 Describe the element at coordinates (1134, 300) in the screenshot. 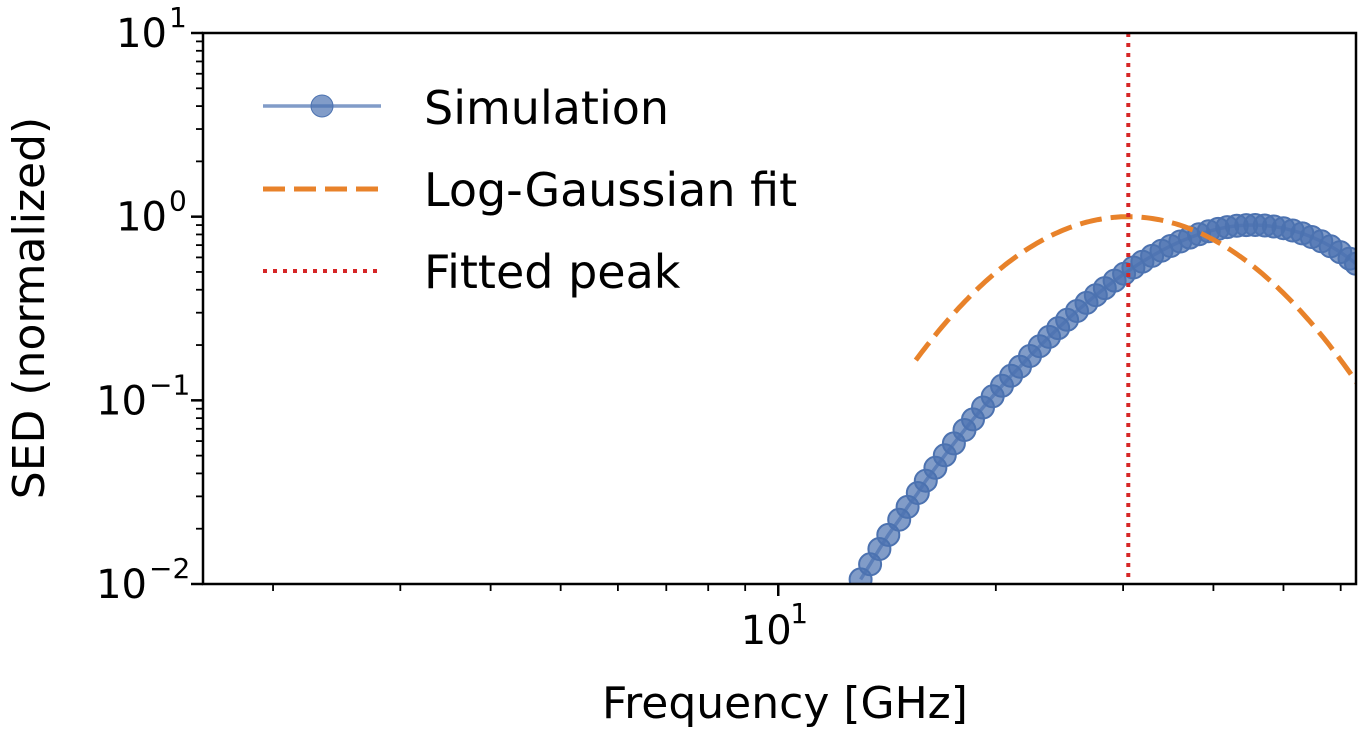

I see `log-gaussian-fit-line` at that location.